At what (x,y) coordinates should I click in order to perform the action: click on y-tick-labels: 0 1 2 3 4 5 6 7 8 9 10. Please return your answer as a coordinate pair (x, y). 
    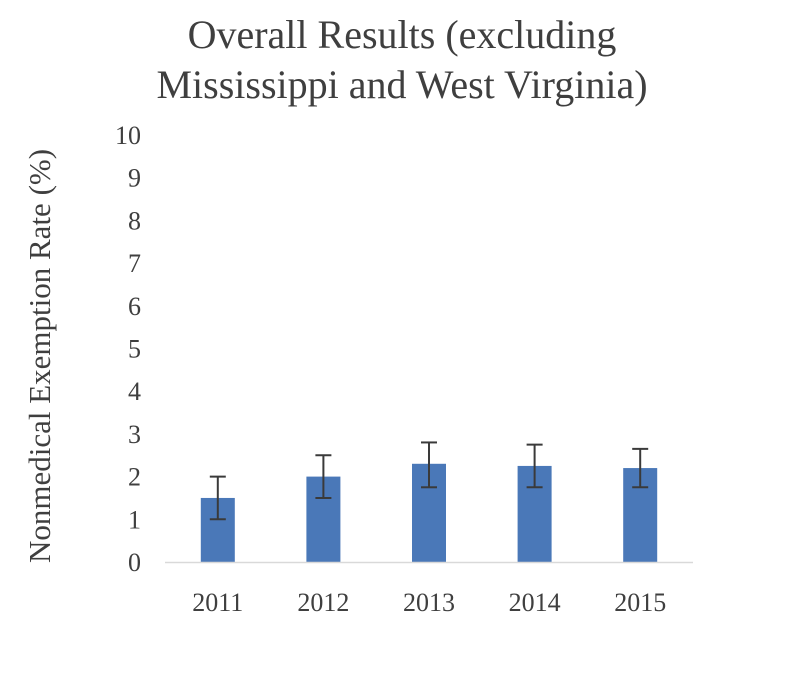
    Looking at the image, I should click on (128, 349).